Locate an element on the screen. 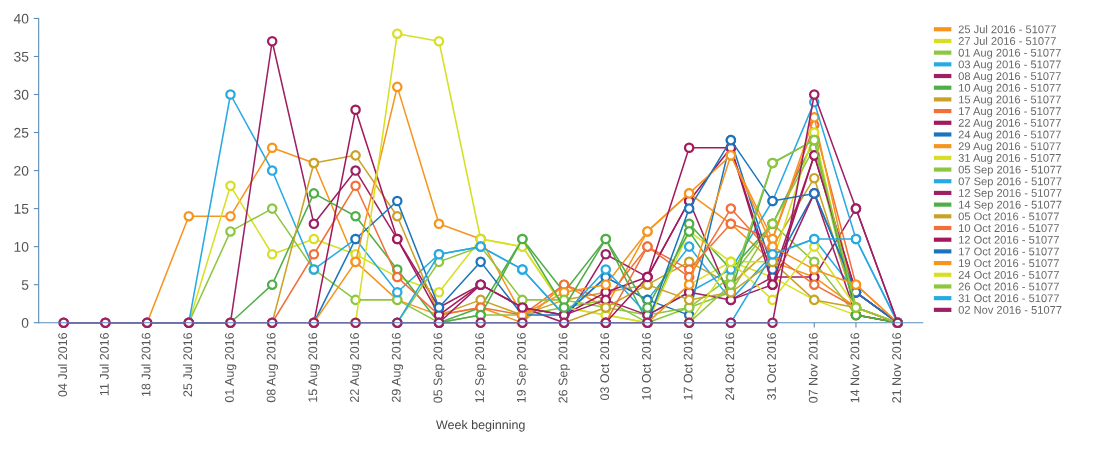 The width and height of the screenshot is (1105, 461). x-tick-label: 22 Aug 2016 is located at coordinates (356, 367).